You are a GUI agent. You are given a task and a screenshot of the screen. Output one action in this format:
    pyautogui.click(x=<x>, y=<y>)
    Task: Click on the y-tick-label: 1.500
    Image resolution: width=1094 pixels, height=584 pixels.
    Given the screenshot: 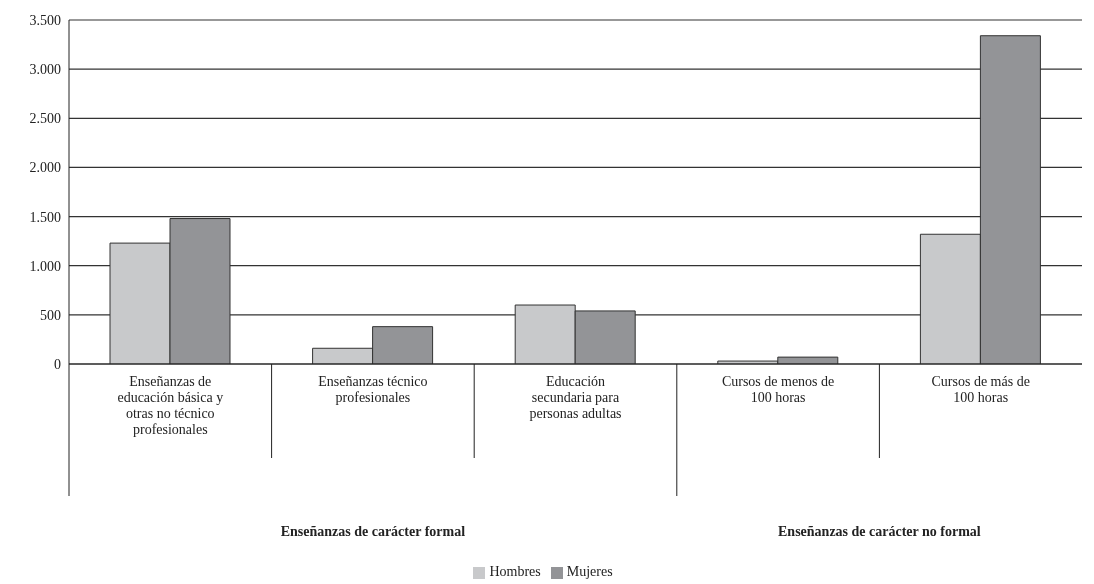 What is the action you would take?
    pyautogui.click(x=45, y=217)
    